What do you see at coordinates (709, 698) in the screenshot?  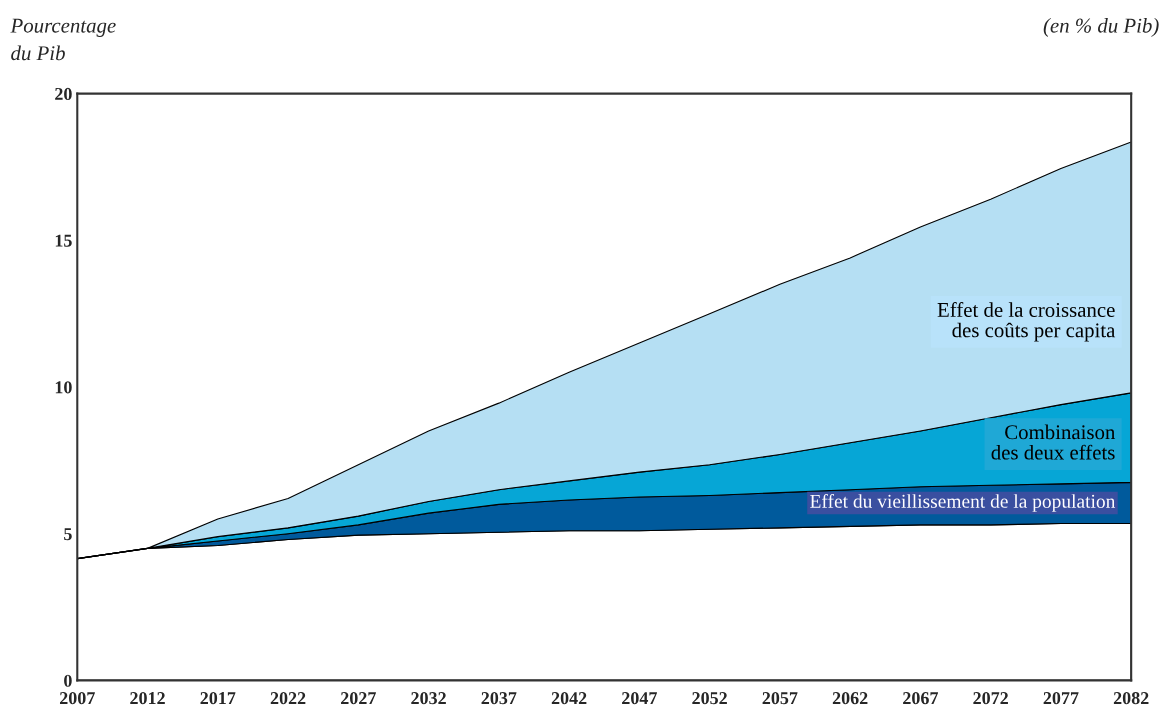 I see `x-tick-label: 2052` at bounding box center [709, 698].